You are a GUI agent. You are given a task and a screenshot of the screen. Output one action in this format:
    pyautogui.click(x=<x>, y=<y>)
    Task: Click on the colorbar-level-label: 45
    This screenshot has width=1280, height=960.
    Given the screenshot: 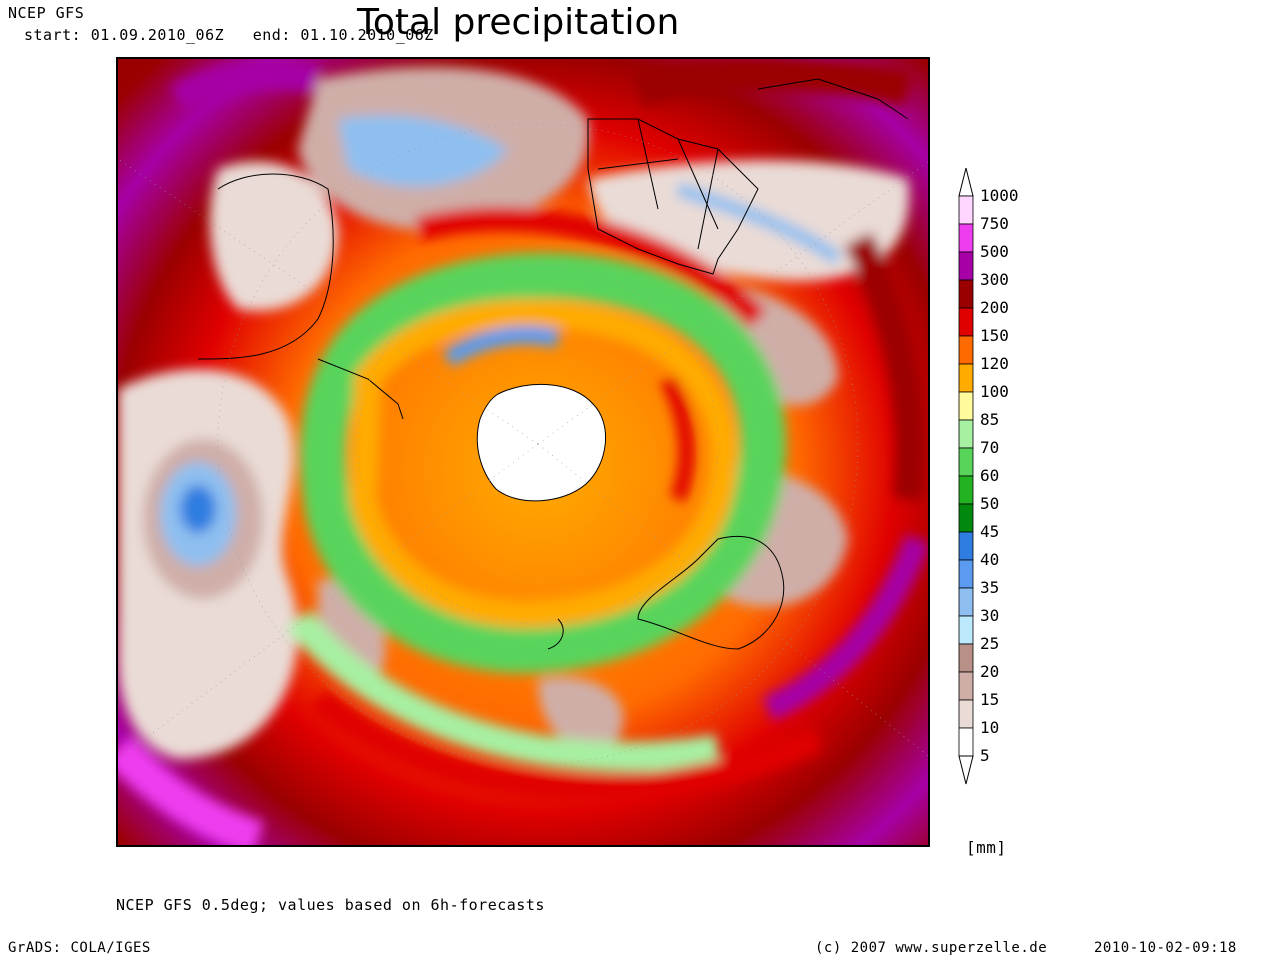 What is the action you would take?
    pyautogui.click(x=990, y=531)
    